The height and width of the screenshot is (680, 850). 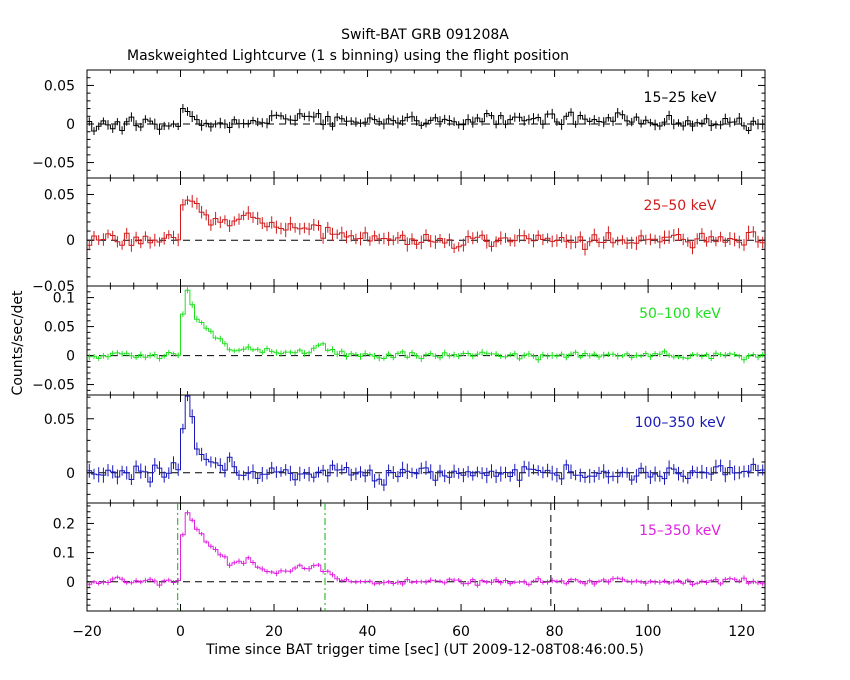 What do you see at coordinates (64, 524) in the screenshot?
I see `y-tick-label: 0.2` at bounding box center [64, 524].